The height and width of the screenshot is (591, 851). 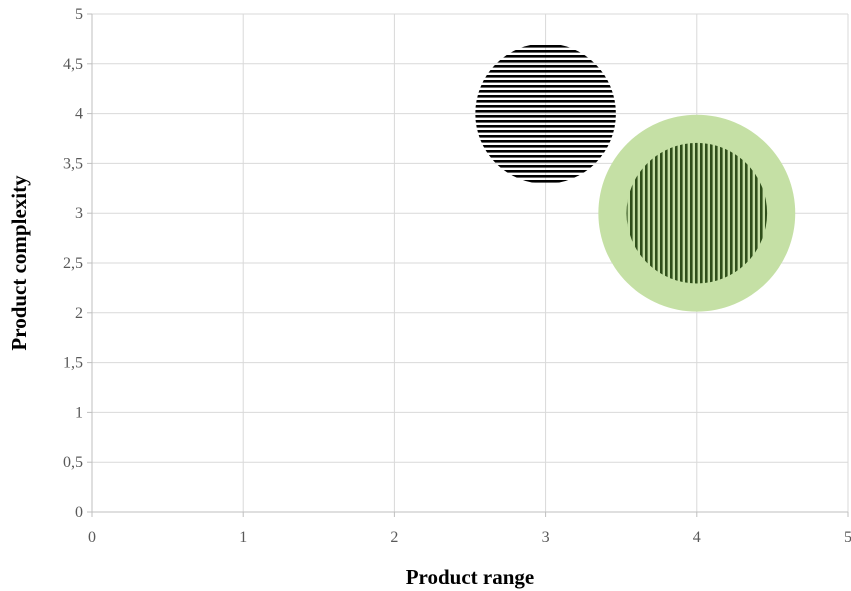 I want to click on x-tick-label: 2, so click(x=394, y=537).